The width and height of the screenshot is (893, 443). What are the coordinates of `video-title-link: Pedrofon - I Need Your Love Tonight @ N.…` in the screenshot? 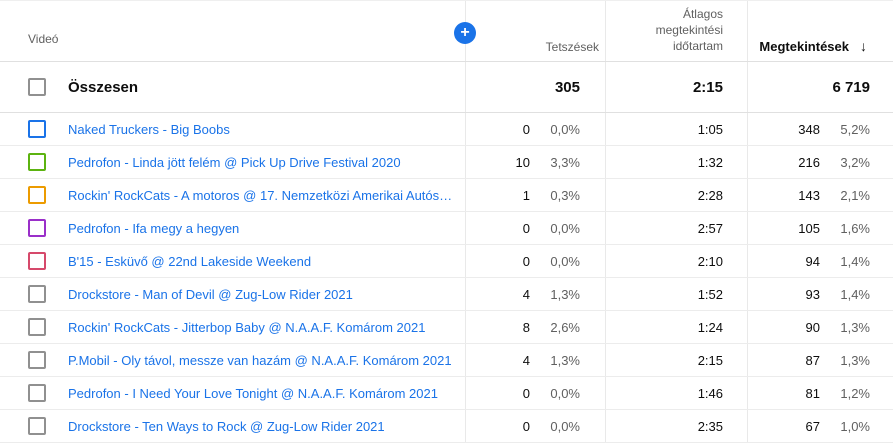 It's located at (253, 393).